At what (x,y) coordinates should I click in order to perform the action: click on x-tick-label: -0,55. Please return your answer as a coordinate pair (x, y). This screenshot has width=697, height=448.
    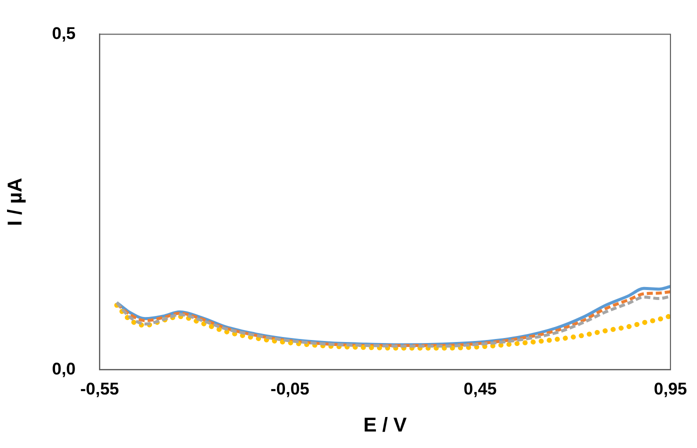
    Looking at the image, I should click on (100, 388).